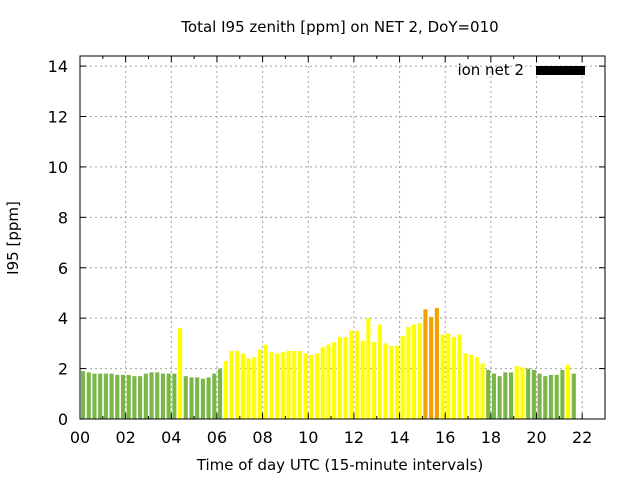 Image resolution: width=640 pixels, height=480 pixels. What do you see at coordinates (171, 437) in the screenshot?
I see `x-tick-label: 04` at bounding box center [171, 437].